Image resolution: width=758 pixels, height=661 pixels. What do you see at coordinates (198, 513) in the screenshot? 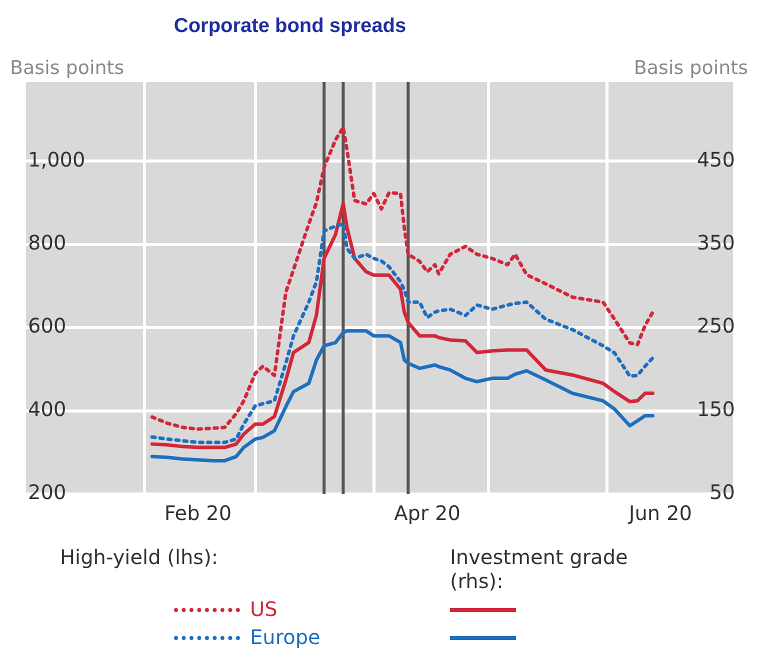
I see `x-tick-label: Feb 20` at bounding box center [198, 513].